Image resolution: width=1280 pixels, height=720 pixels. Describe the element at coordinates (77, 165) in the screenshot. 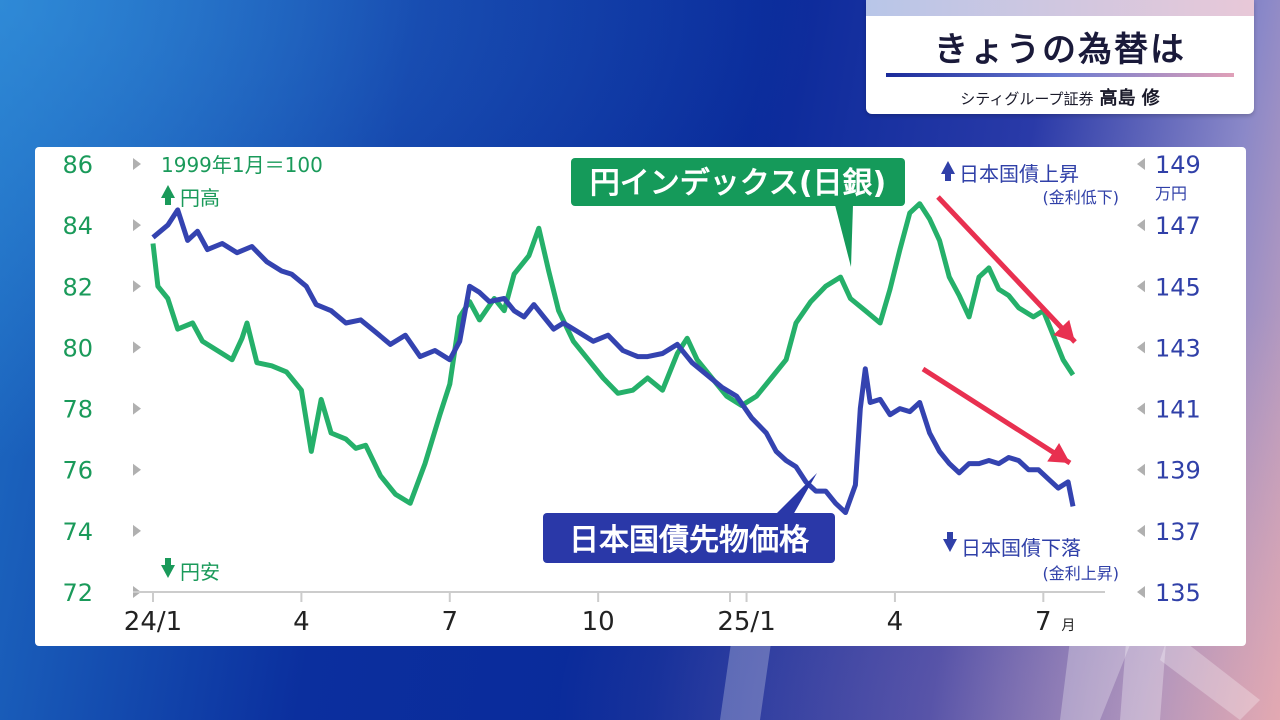

I see `left-tick-label: 86` at that location.